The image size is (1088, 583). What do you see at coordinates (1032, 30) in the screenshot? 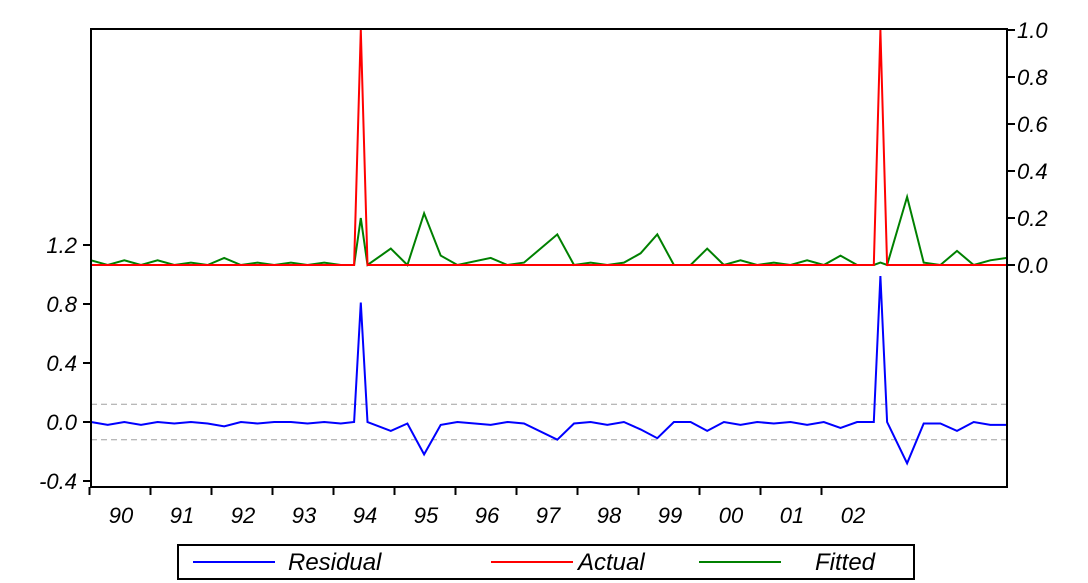
I see `right-axis-tick-label: 1.0` at bounding box center [1032, 30].